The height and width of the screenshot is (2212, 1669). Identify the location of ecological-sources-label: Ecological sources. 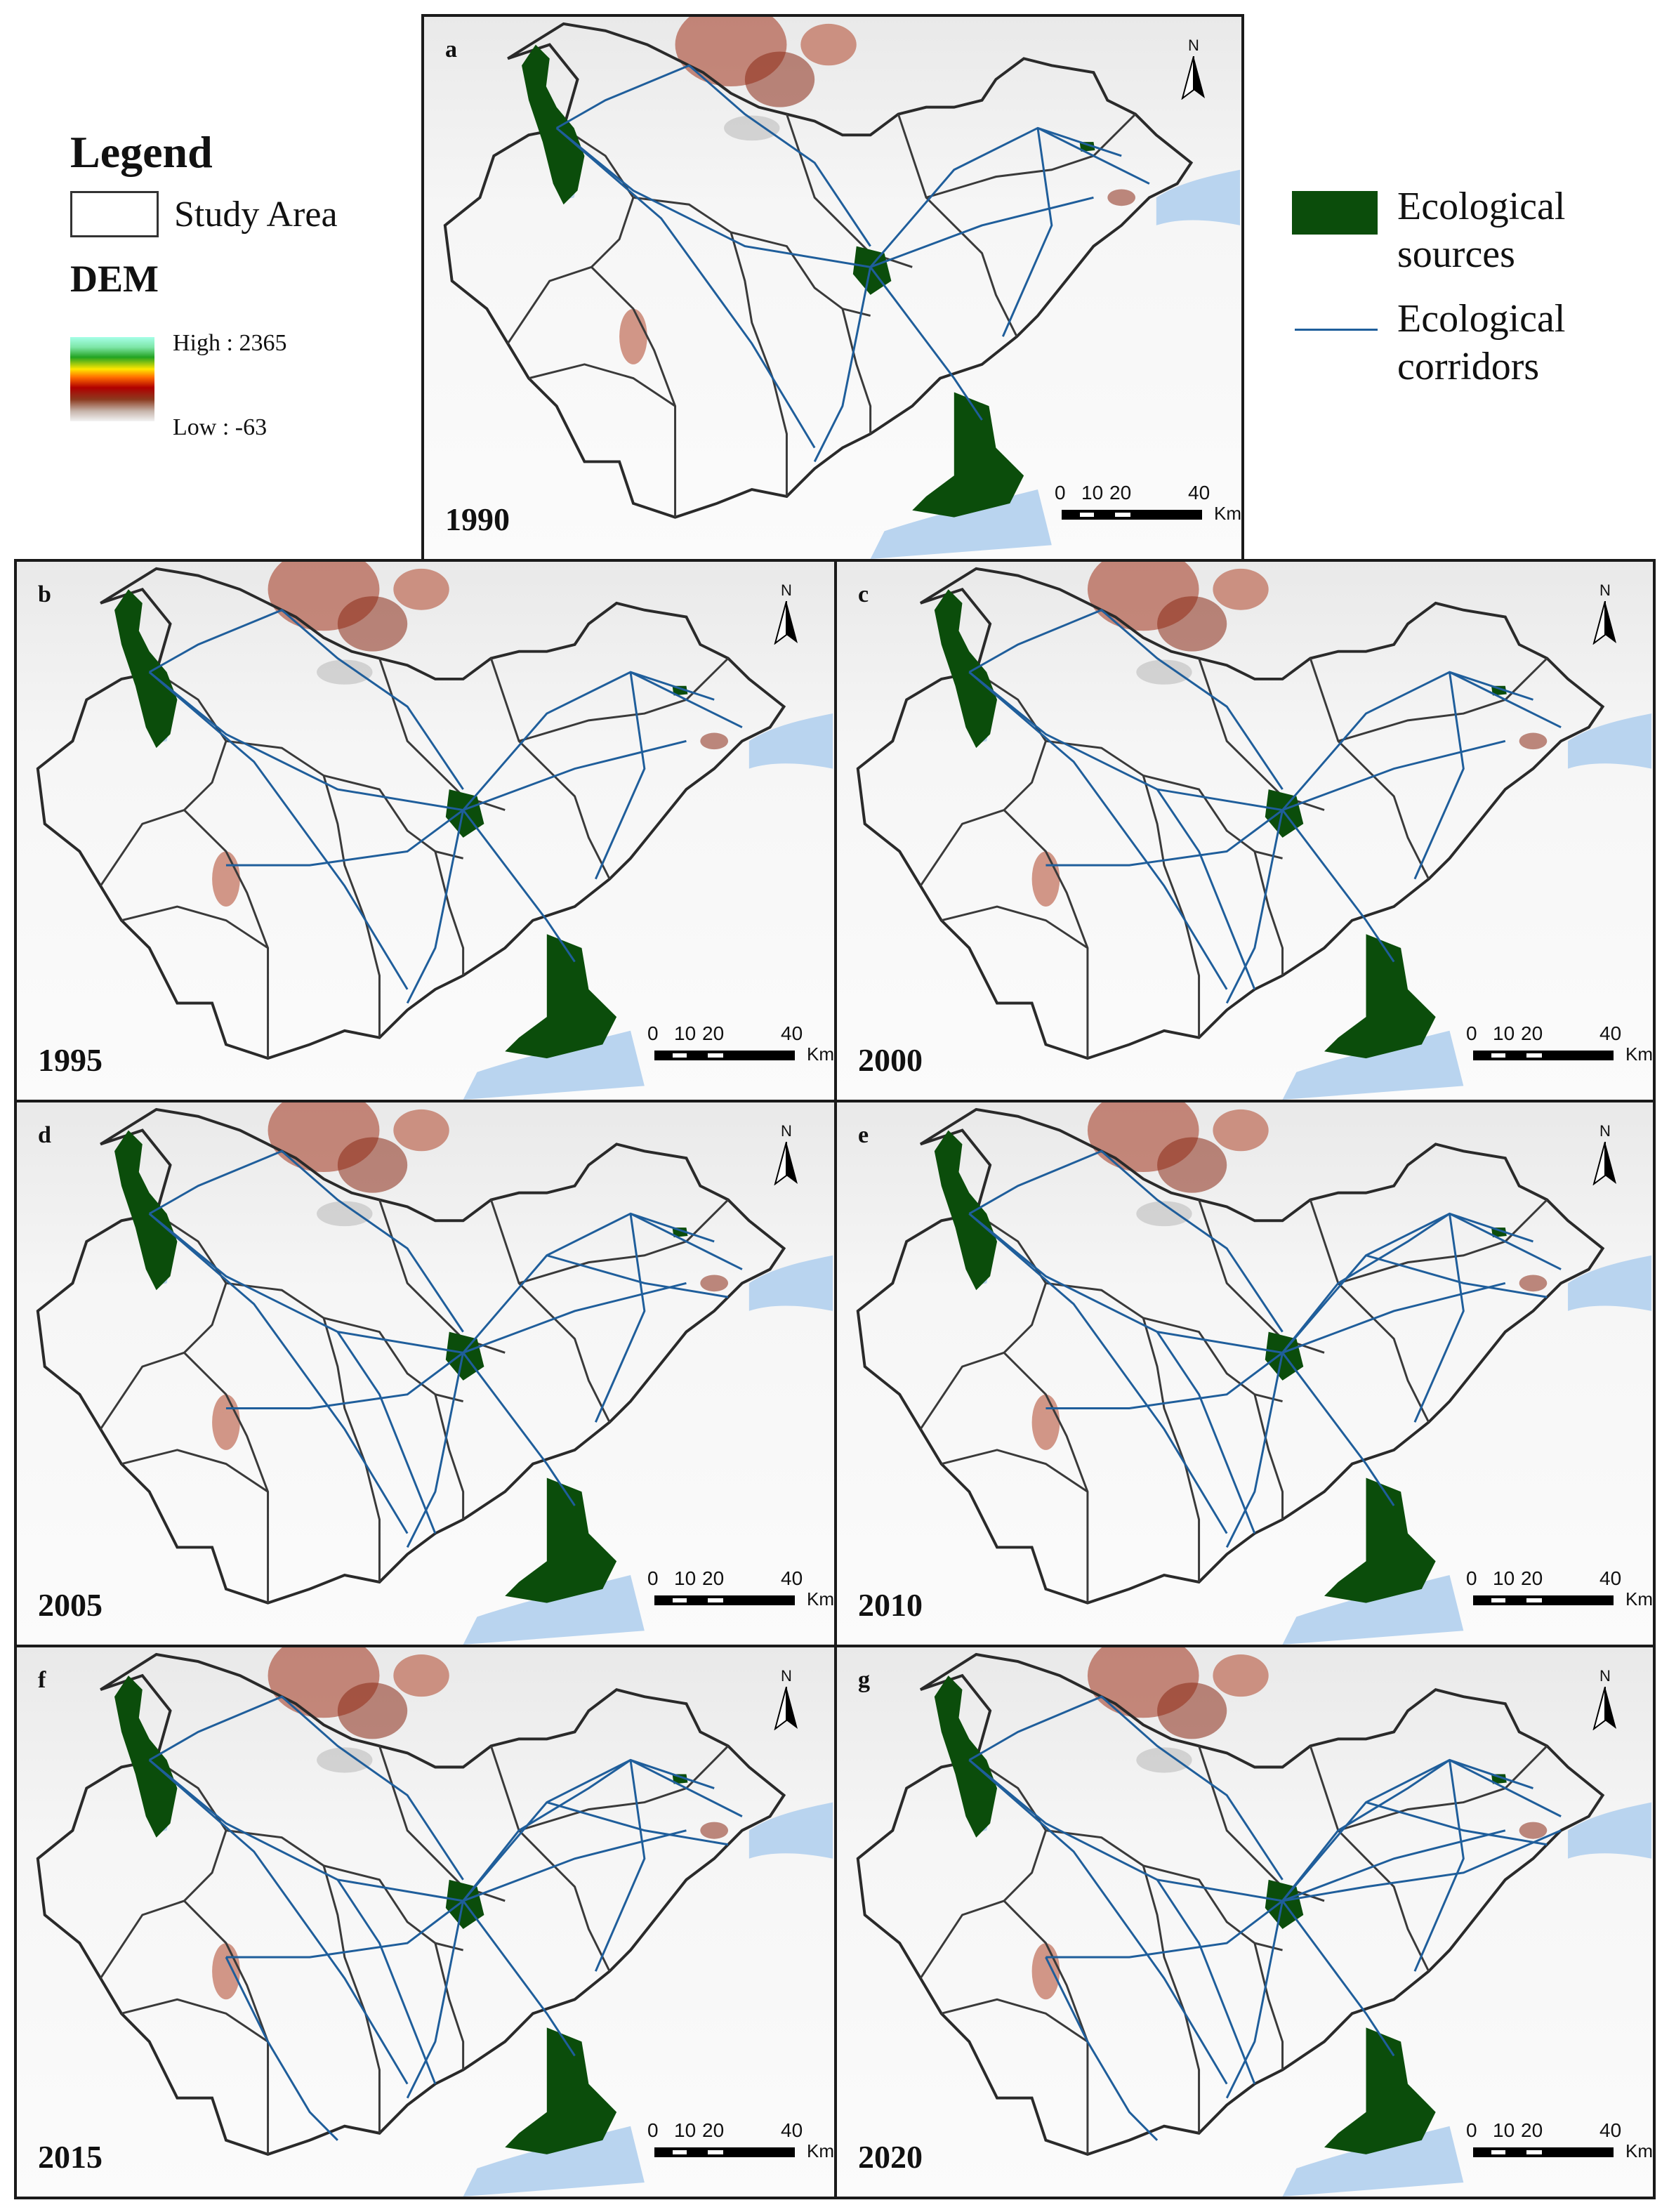
(1481, 230).